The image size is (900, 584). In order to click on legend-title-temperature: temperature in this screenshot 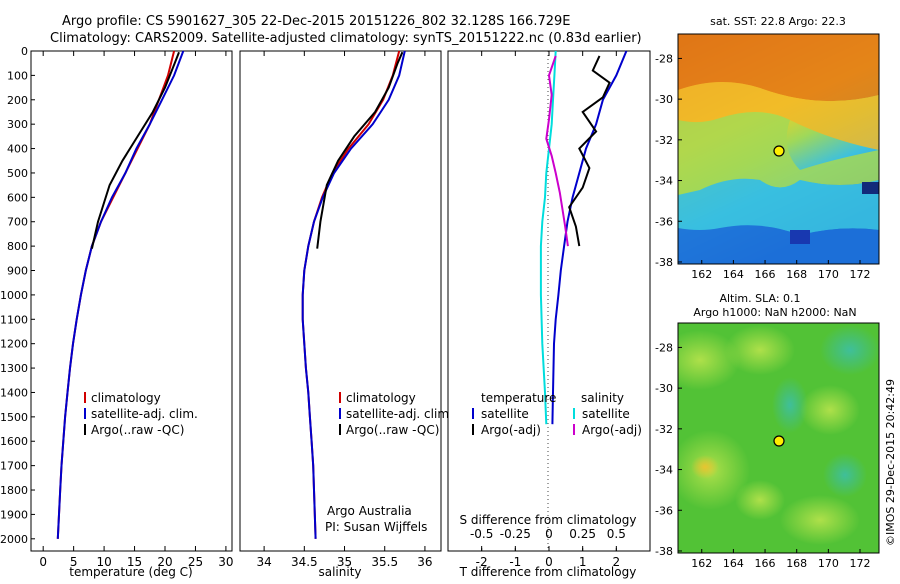, I will do `click(518, 398)`.